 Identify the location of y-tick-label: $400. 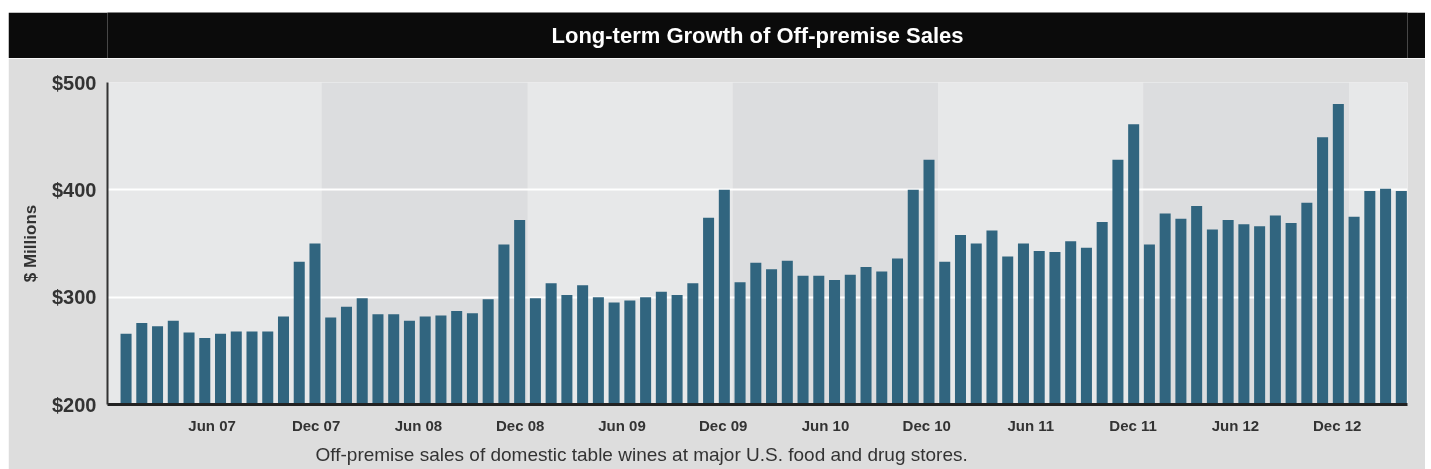
(74, 189).